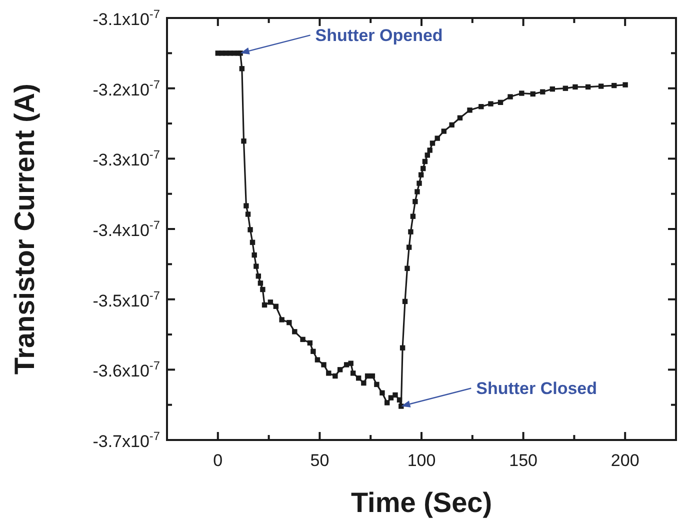 The height and width of the screenshot is (529, 683). I want to click on y-axis-title: Transistor Current (A), so click(24, 229).